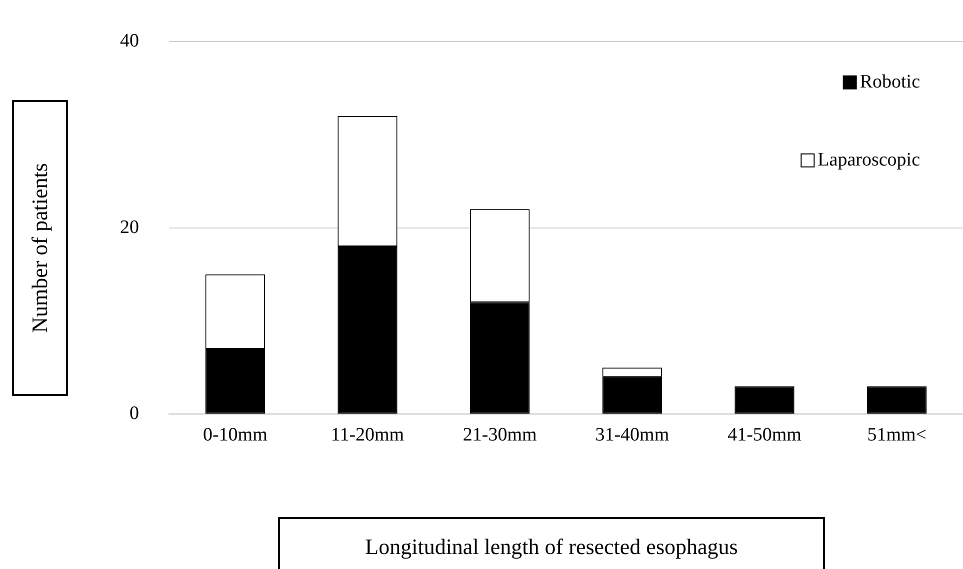  Describe the element at coordinates (499, 435) in the screenshot. I see `x-tick-label: 21-30mm` at that location.